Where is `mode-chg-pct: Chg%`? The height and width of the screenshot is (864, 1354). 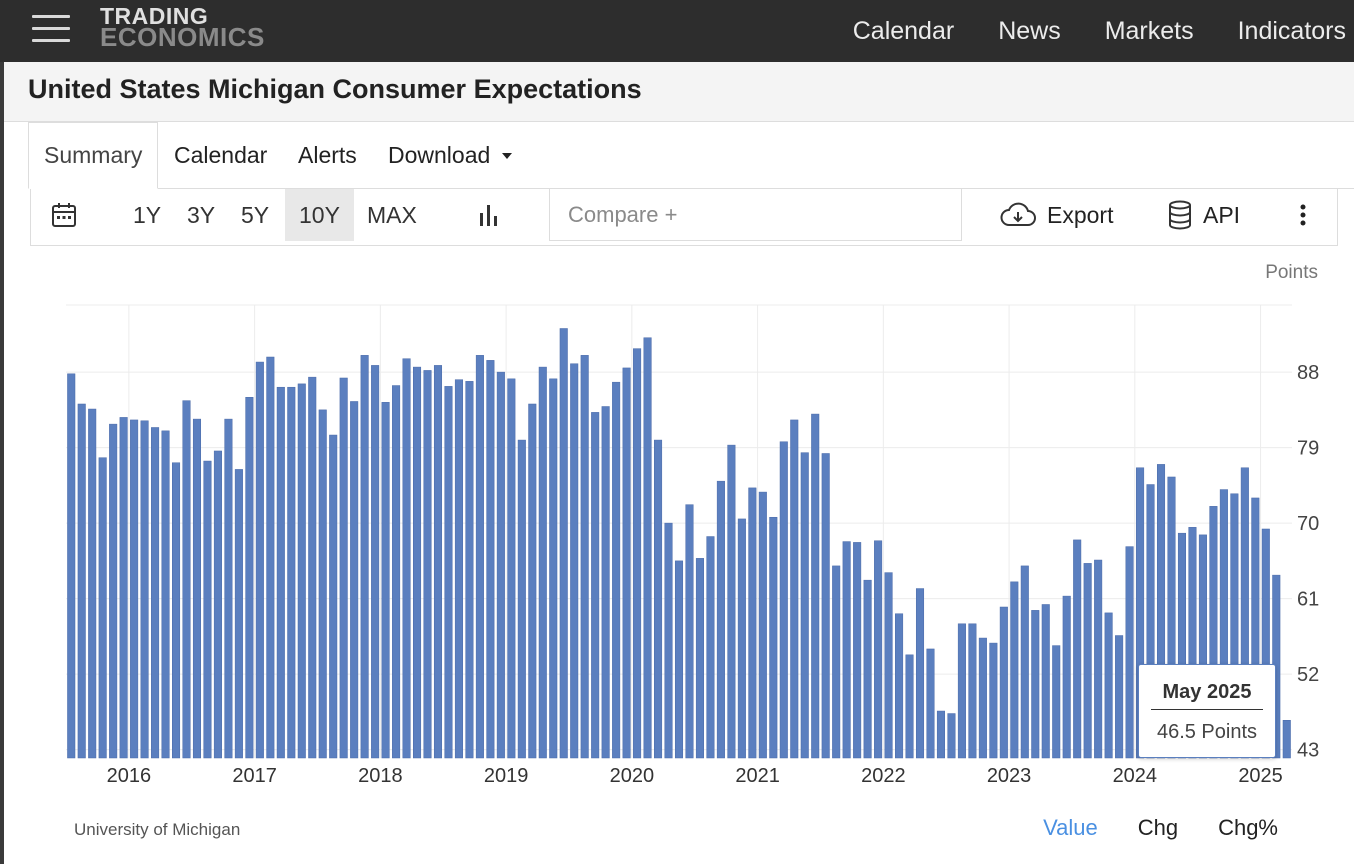
mode-chg-pct: Chg% is located at coordinates (1248, 827).